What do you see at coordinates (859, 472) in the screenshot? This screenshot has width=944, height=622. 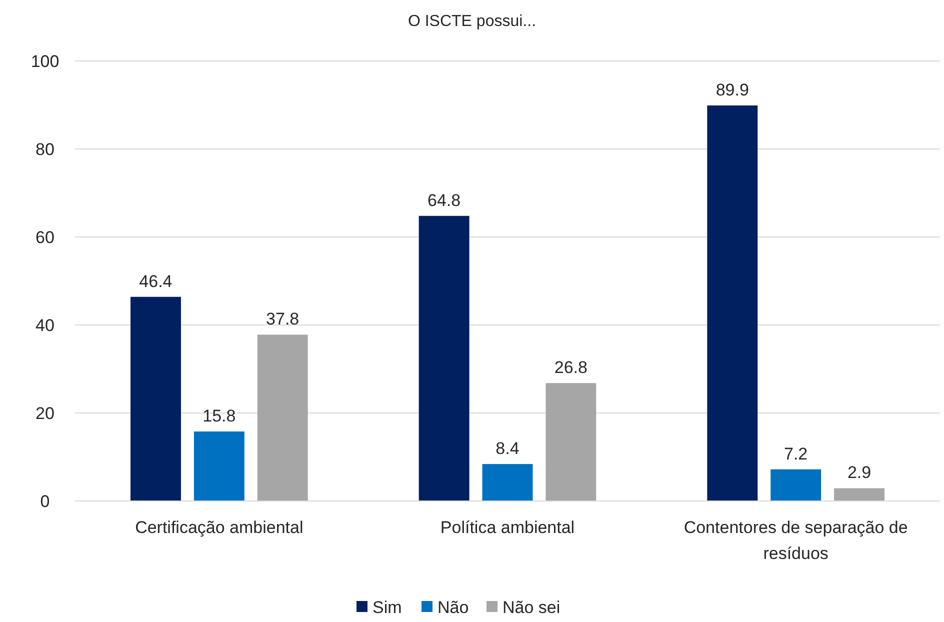 I see `data-label: 2.9` at bounding box center [859, 472].